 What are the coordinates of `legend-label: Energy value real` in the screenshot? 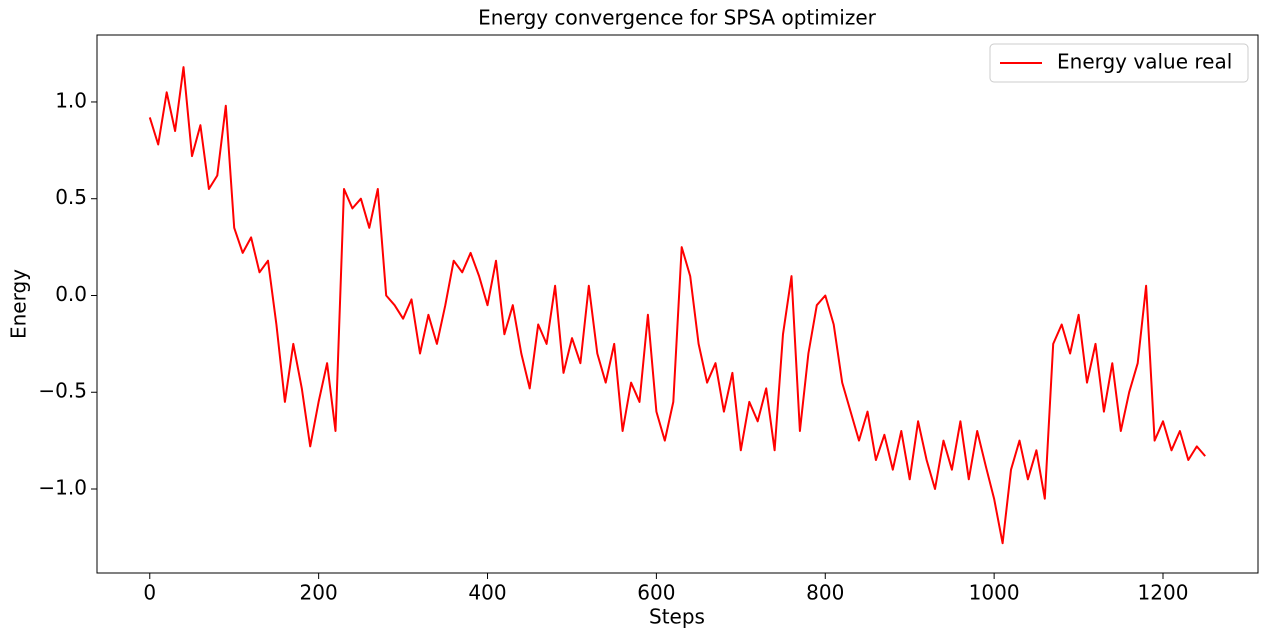 It's located at (1144, 62).